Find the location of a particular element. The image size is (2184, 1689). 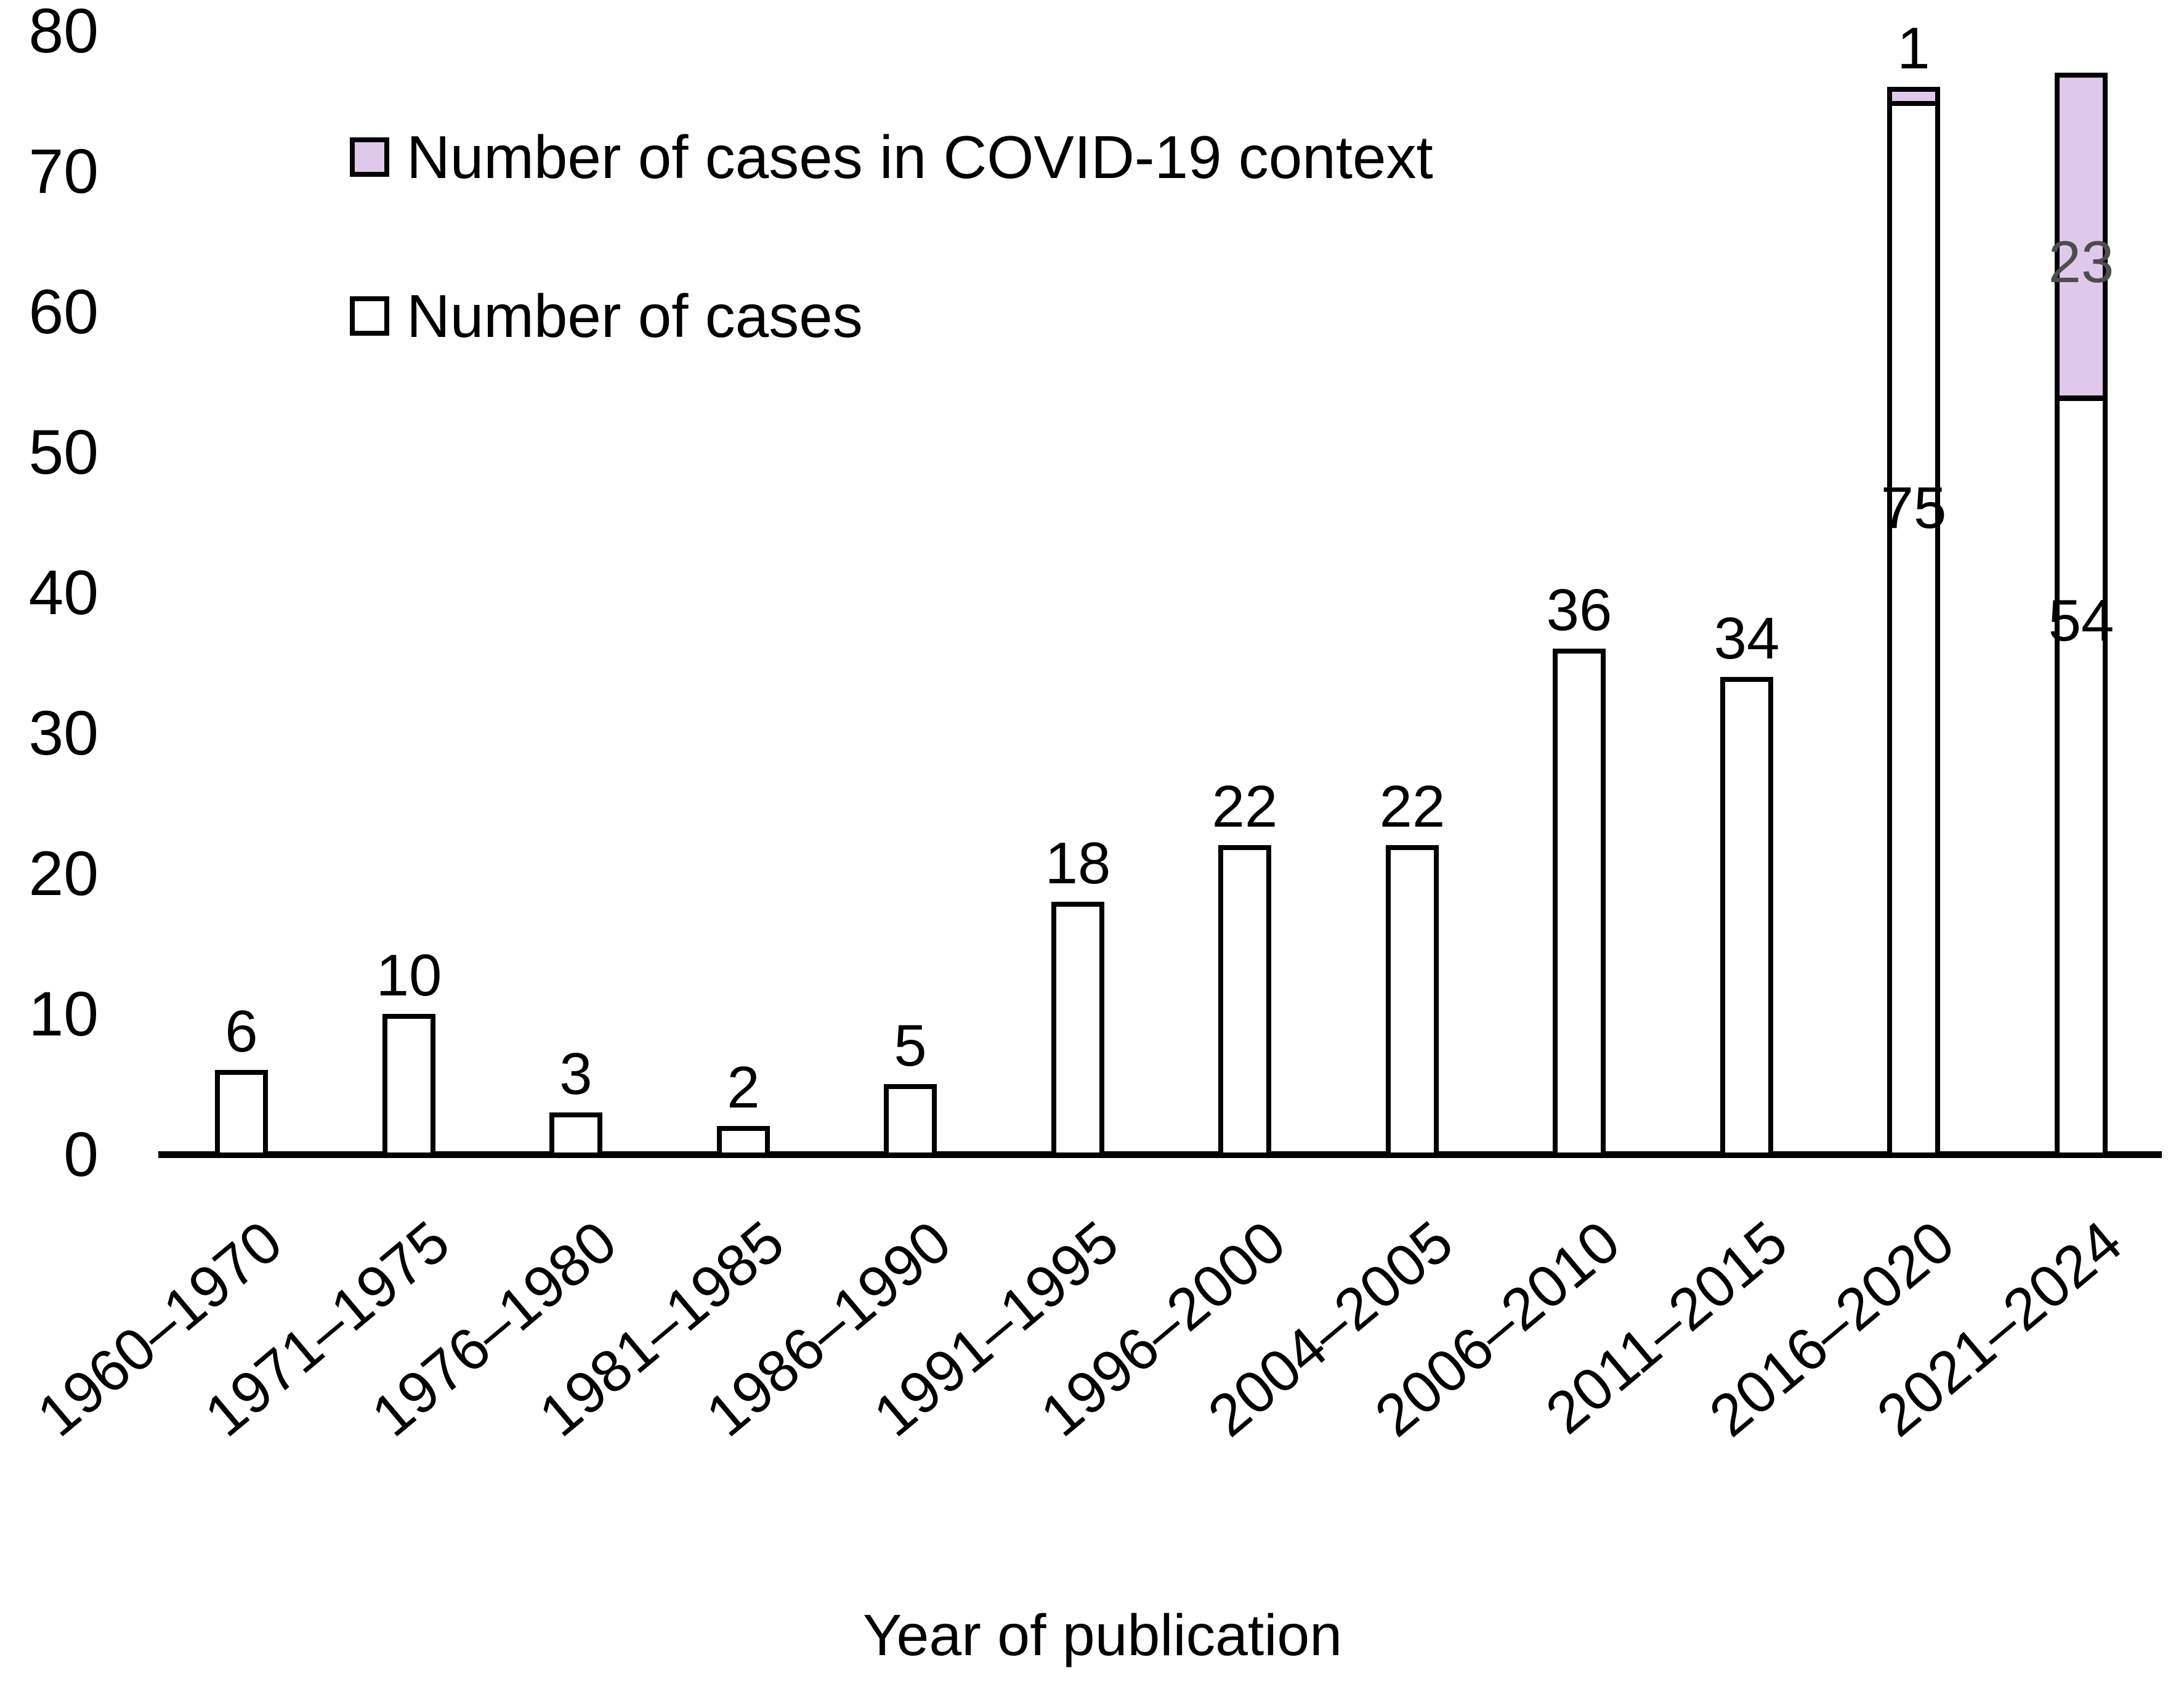

bar-value-label: 2 is located at coordinates (744, 1087).